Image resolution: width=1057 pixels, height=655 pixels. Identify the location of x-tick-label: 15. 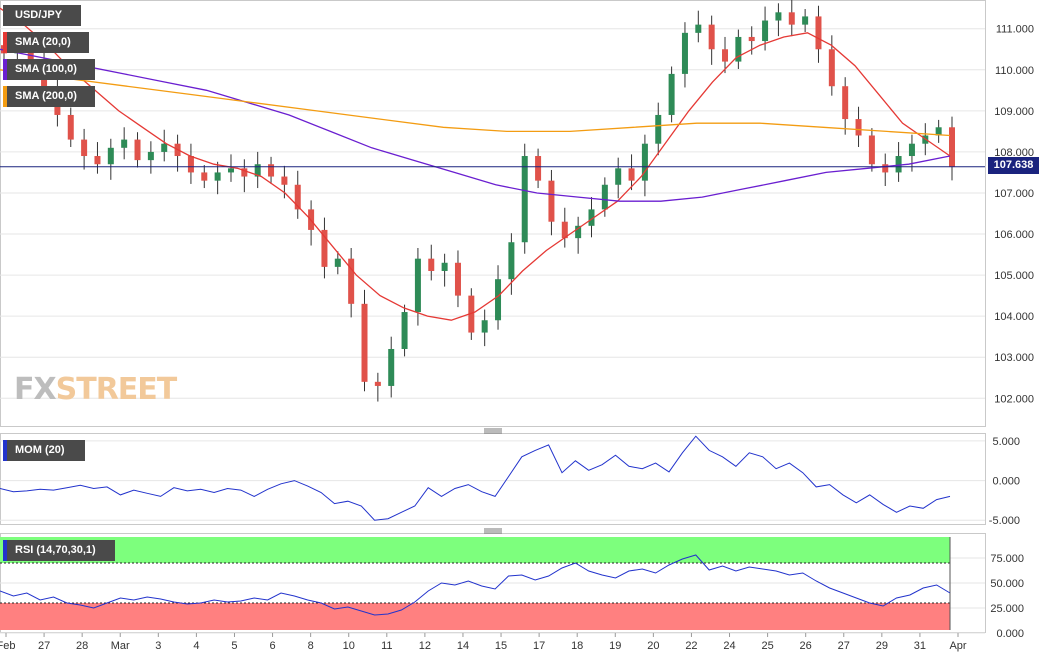
(501, 646).